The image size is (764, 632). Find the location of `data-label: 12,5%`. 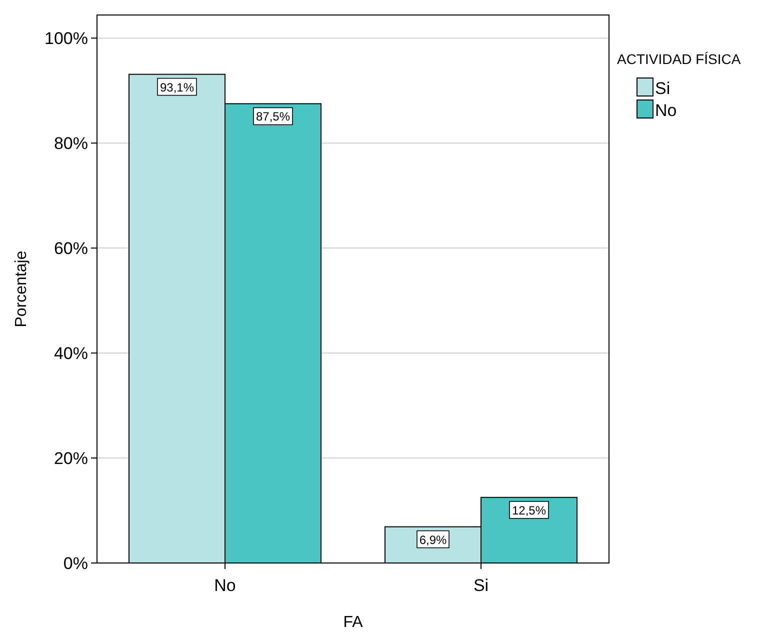

data-label: 12,5% is located at coordinates (529, 510).